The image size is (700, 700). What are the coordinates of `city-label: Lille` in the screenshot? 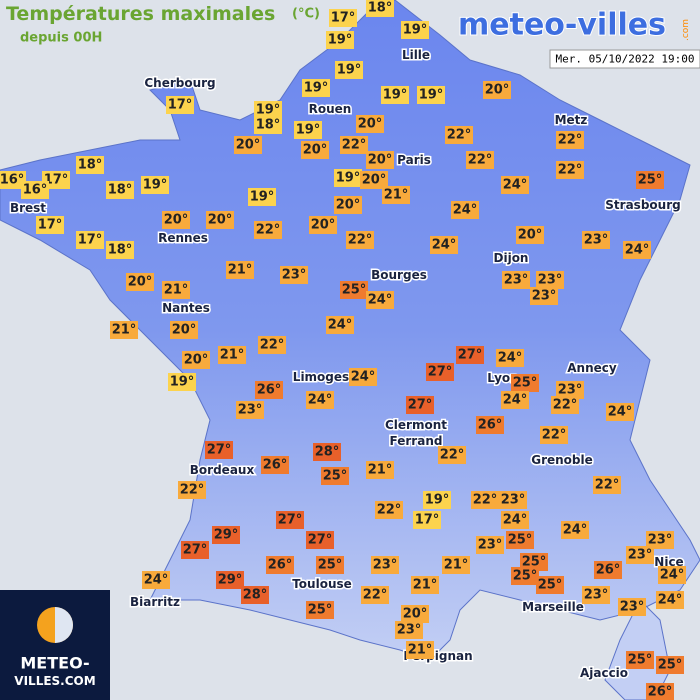 It's located at (416, 55).